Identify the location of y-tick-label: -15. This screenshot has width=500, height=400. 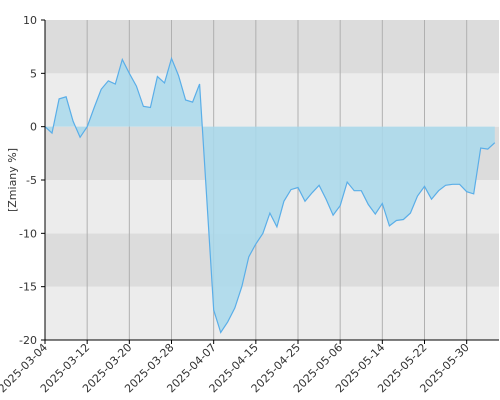
(28, 287).